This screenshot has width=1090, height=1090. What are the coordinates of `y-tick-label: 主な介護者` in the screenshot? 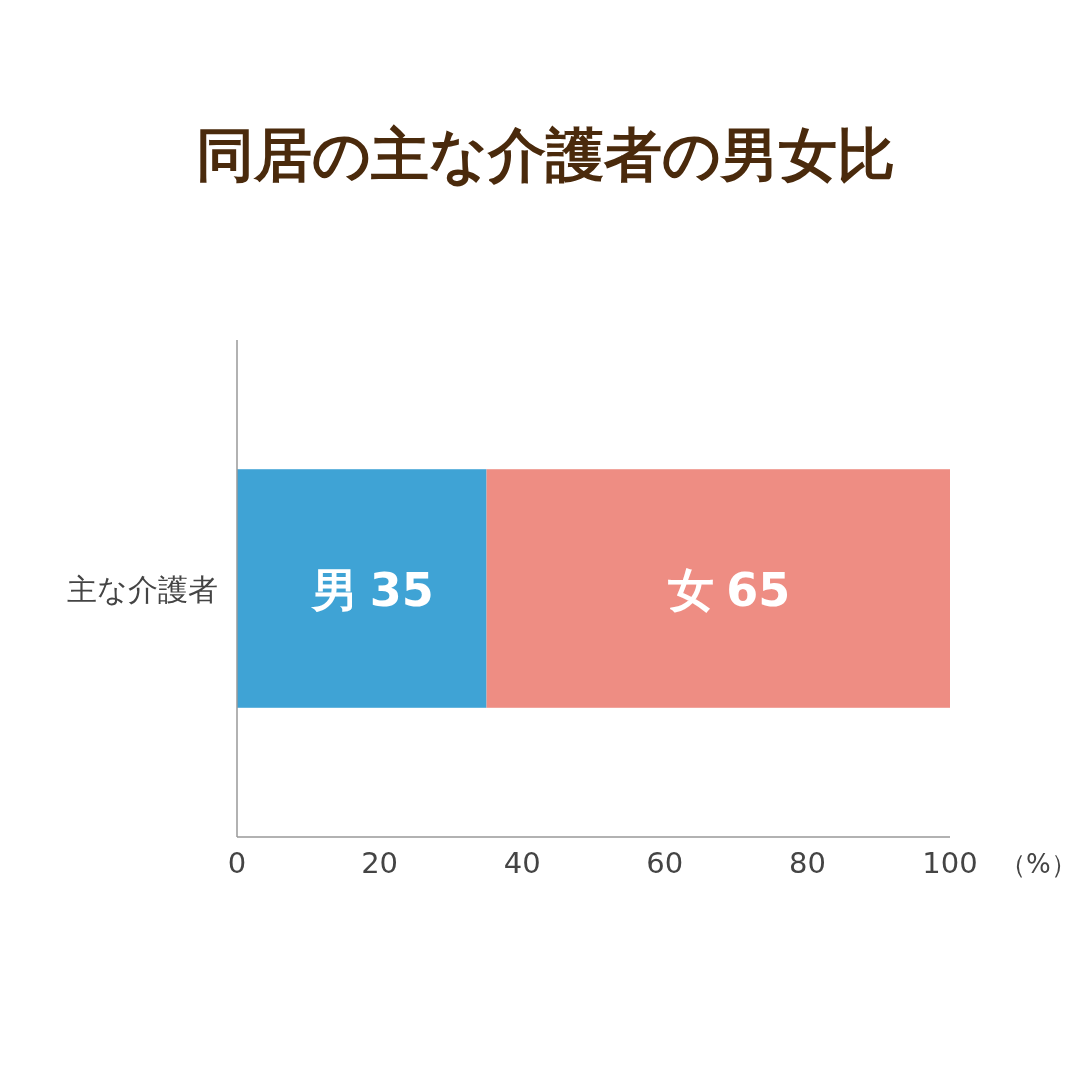 It's located at (142, 589).